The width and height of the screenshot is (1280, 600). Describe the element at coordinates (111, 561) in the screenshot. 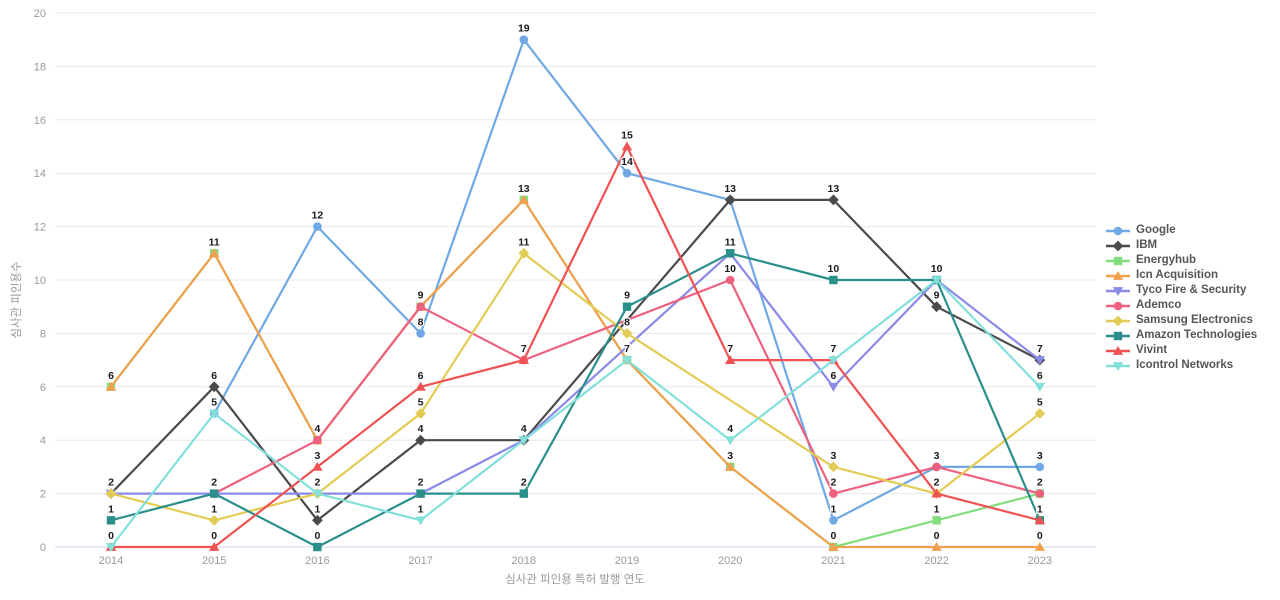

I see `x-tick-label-2014: 2014` at that location.